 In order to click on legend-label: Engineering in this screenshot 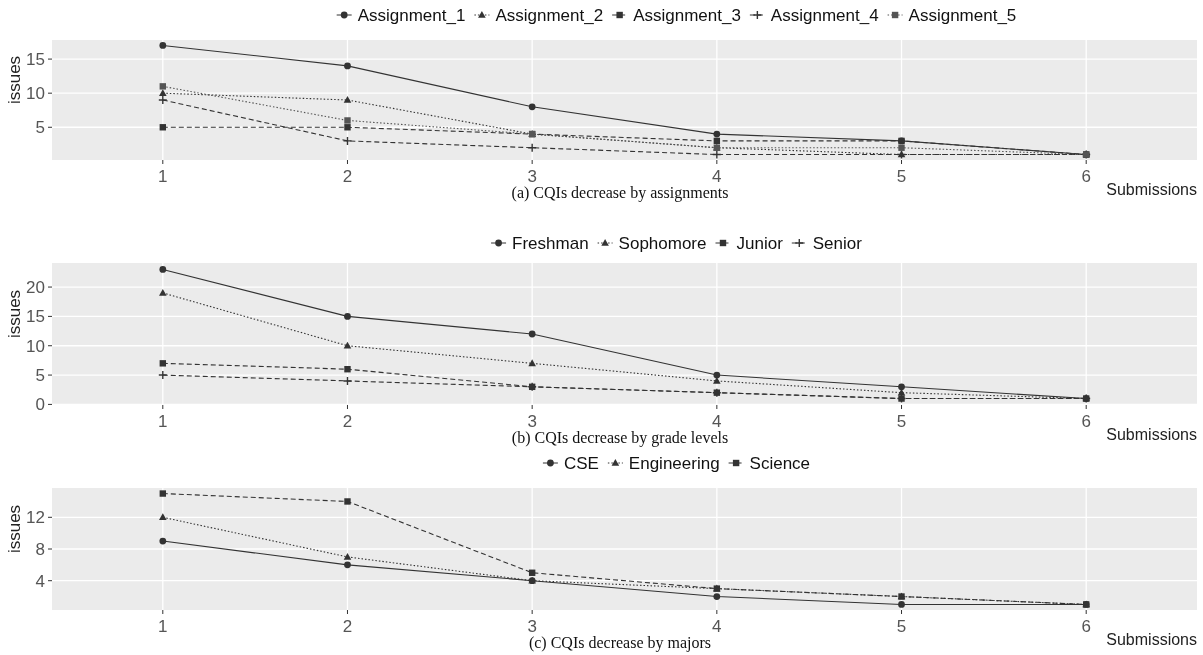, I will do `click(674, 463)`.